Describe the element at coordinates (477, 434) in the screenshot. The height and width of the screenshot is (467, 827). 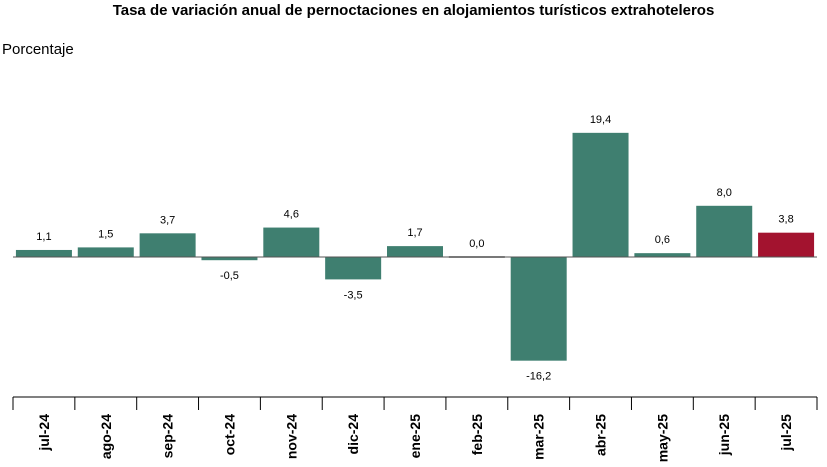
I see `x-tick-label-feb-25: feb-25` at that location.